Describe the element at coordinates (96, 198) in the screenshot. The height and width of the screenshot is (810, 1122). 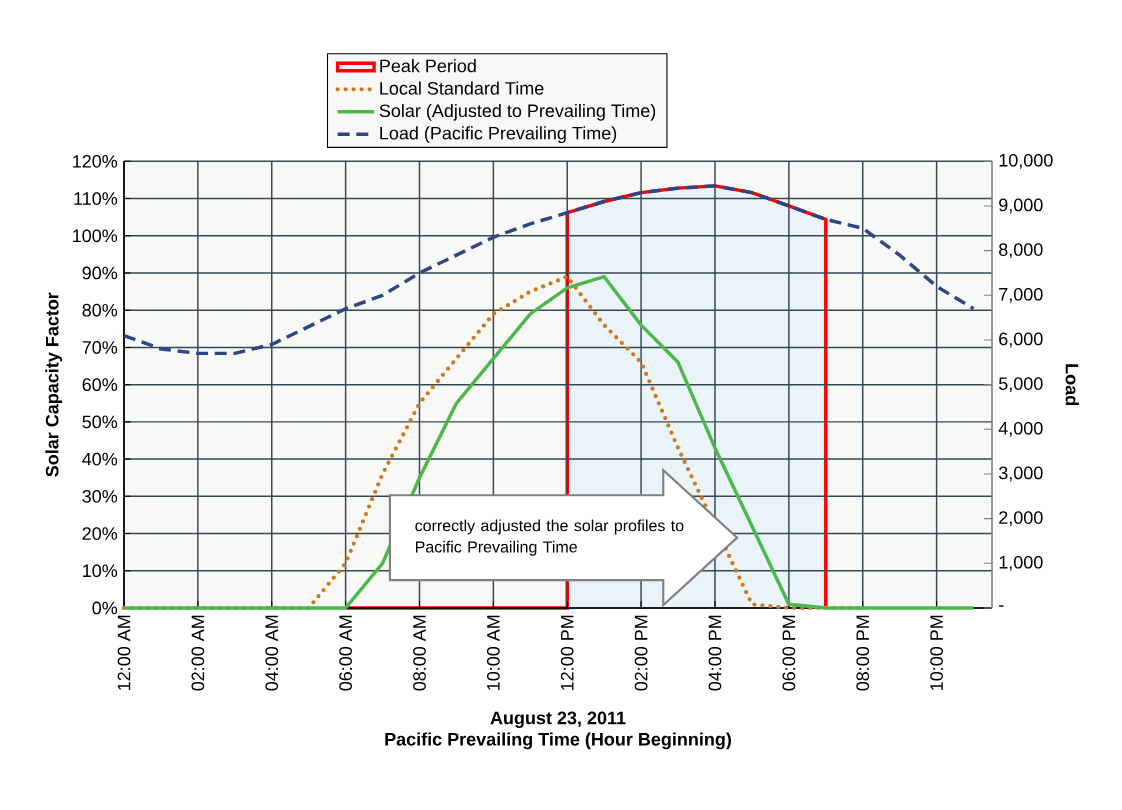
I see `y-tick-label: 110%` at that location.